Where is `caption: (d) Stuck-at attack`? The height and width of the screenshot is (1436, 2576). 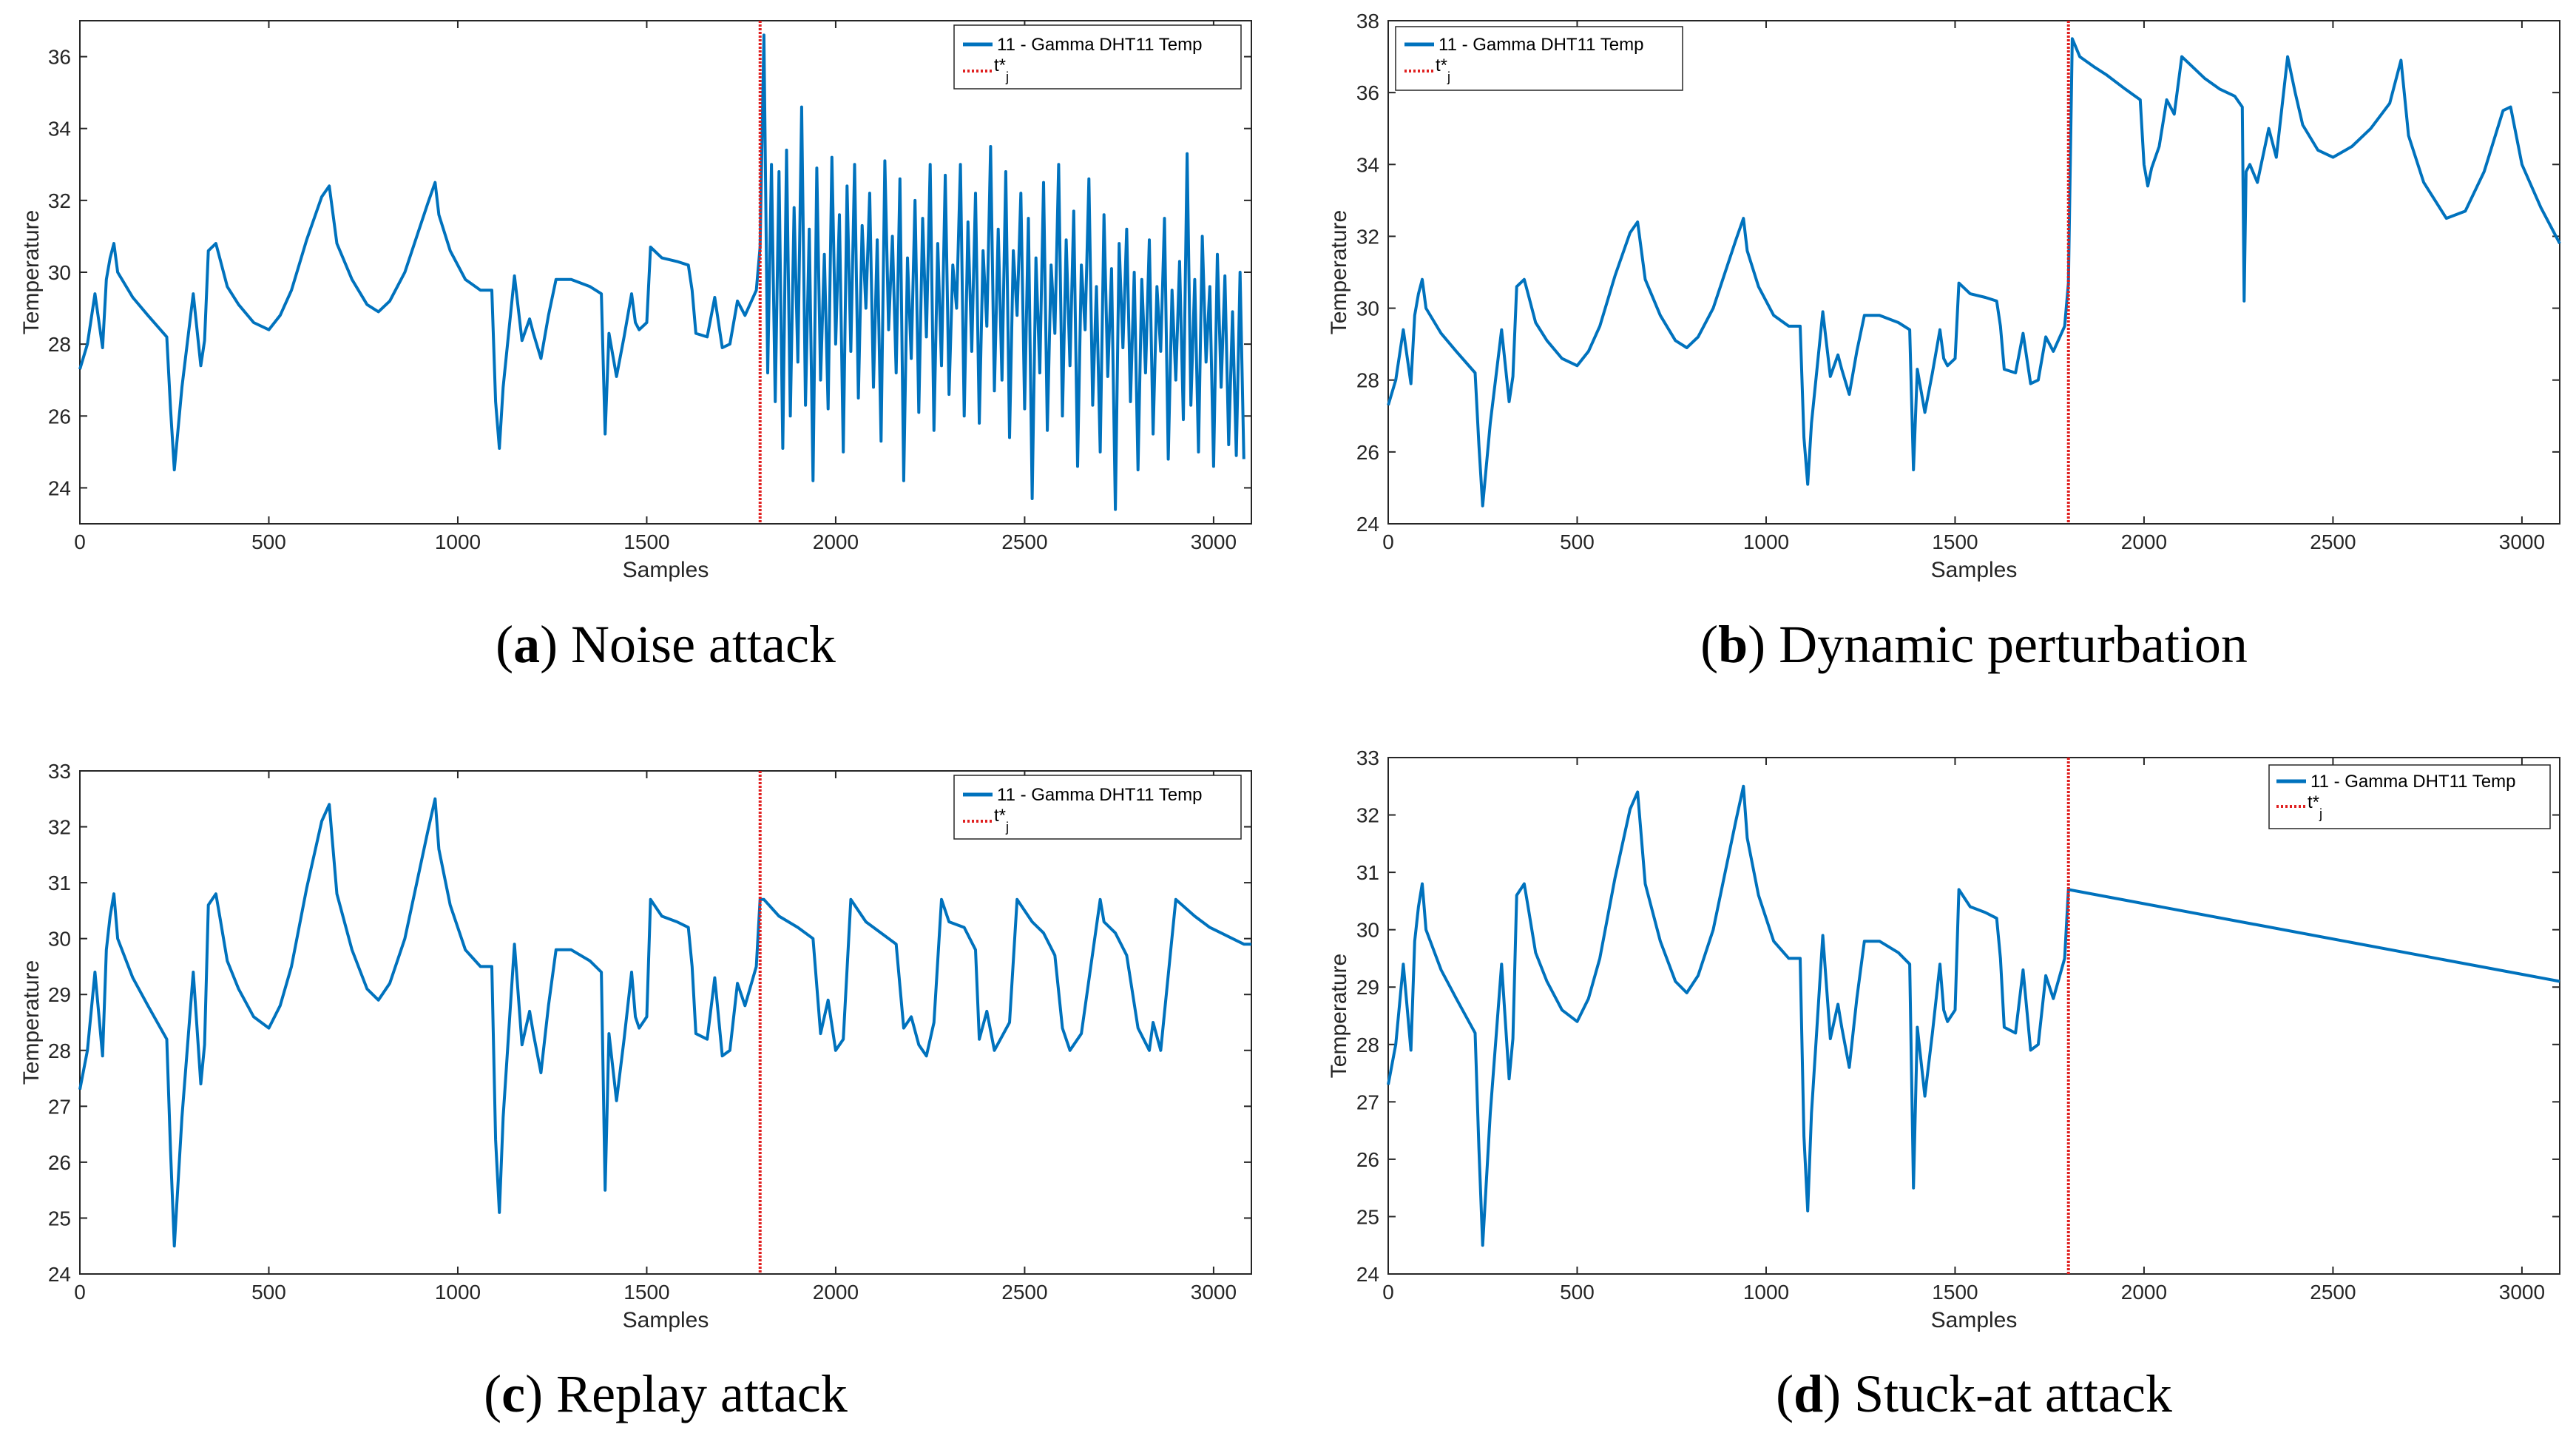
caption: (d) Stuck-at attack is located at coordinates (1974, 1393).